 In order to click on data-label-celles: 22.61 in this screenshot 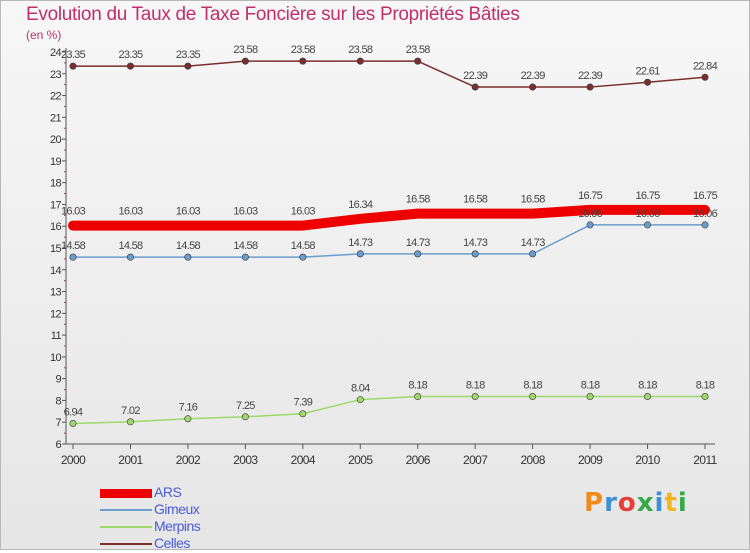, I will do `click(648, 71)`.